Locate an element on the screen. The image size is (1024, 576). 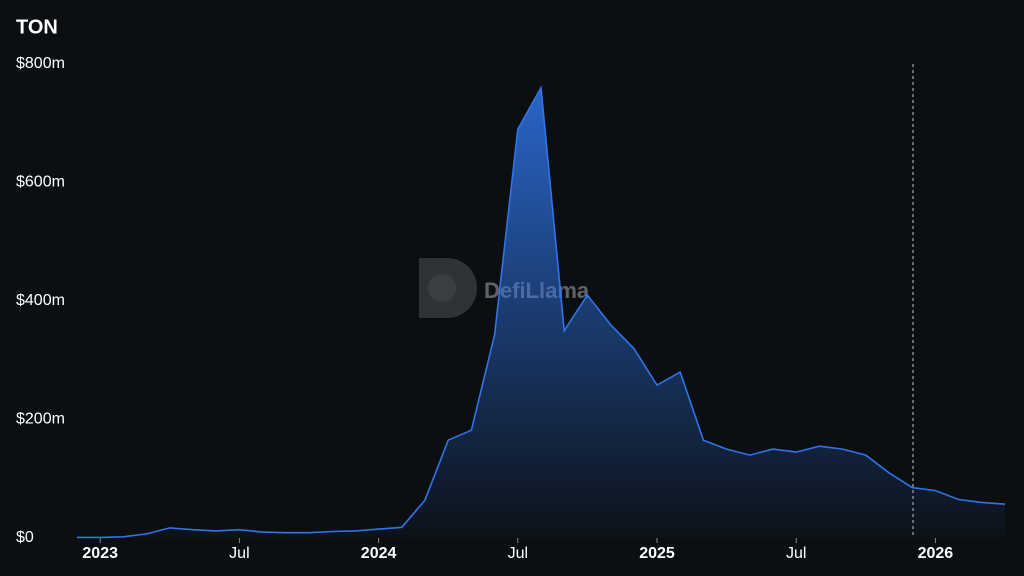
x-tick-label: 2026 is located at coordinates (936, 553).